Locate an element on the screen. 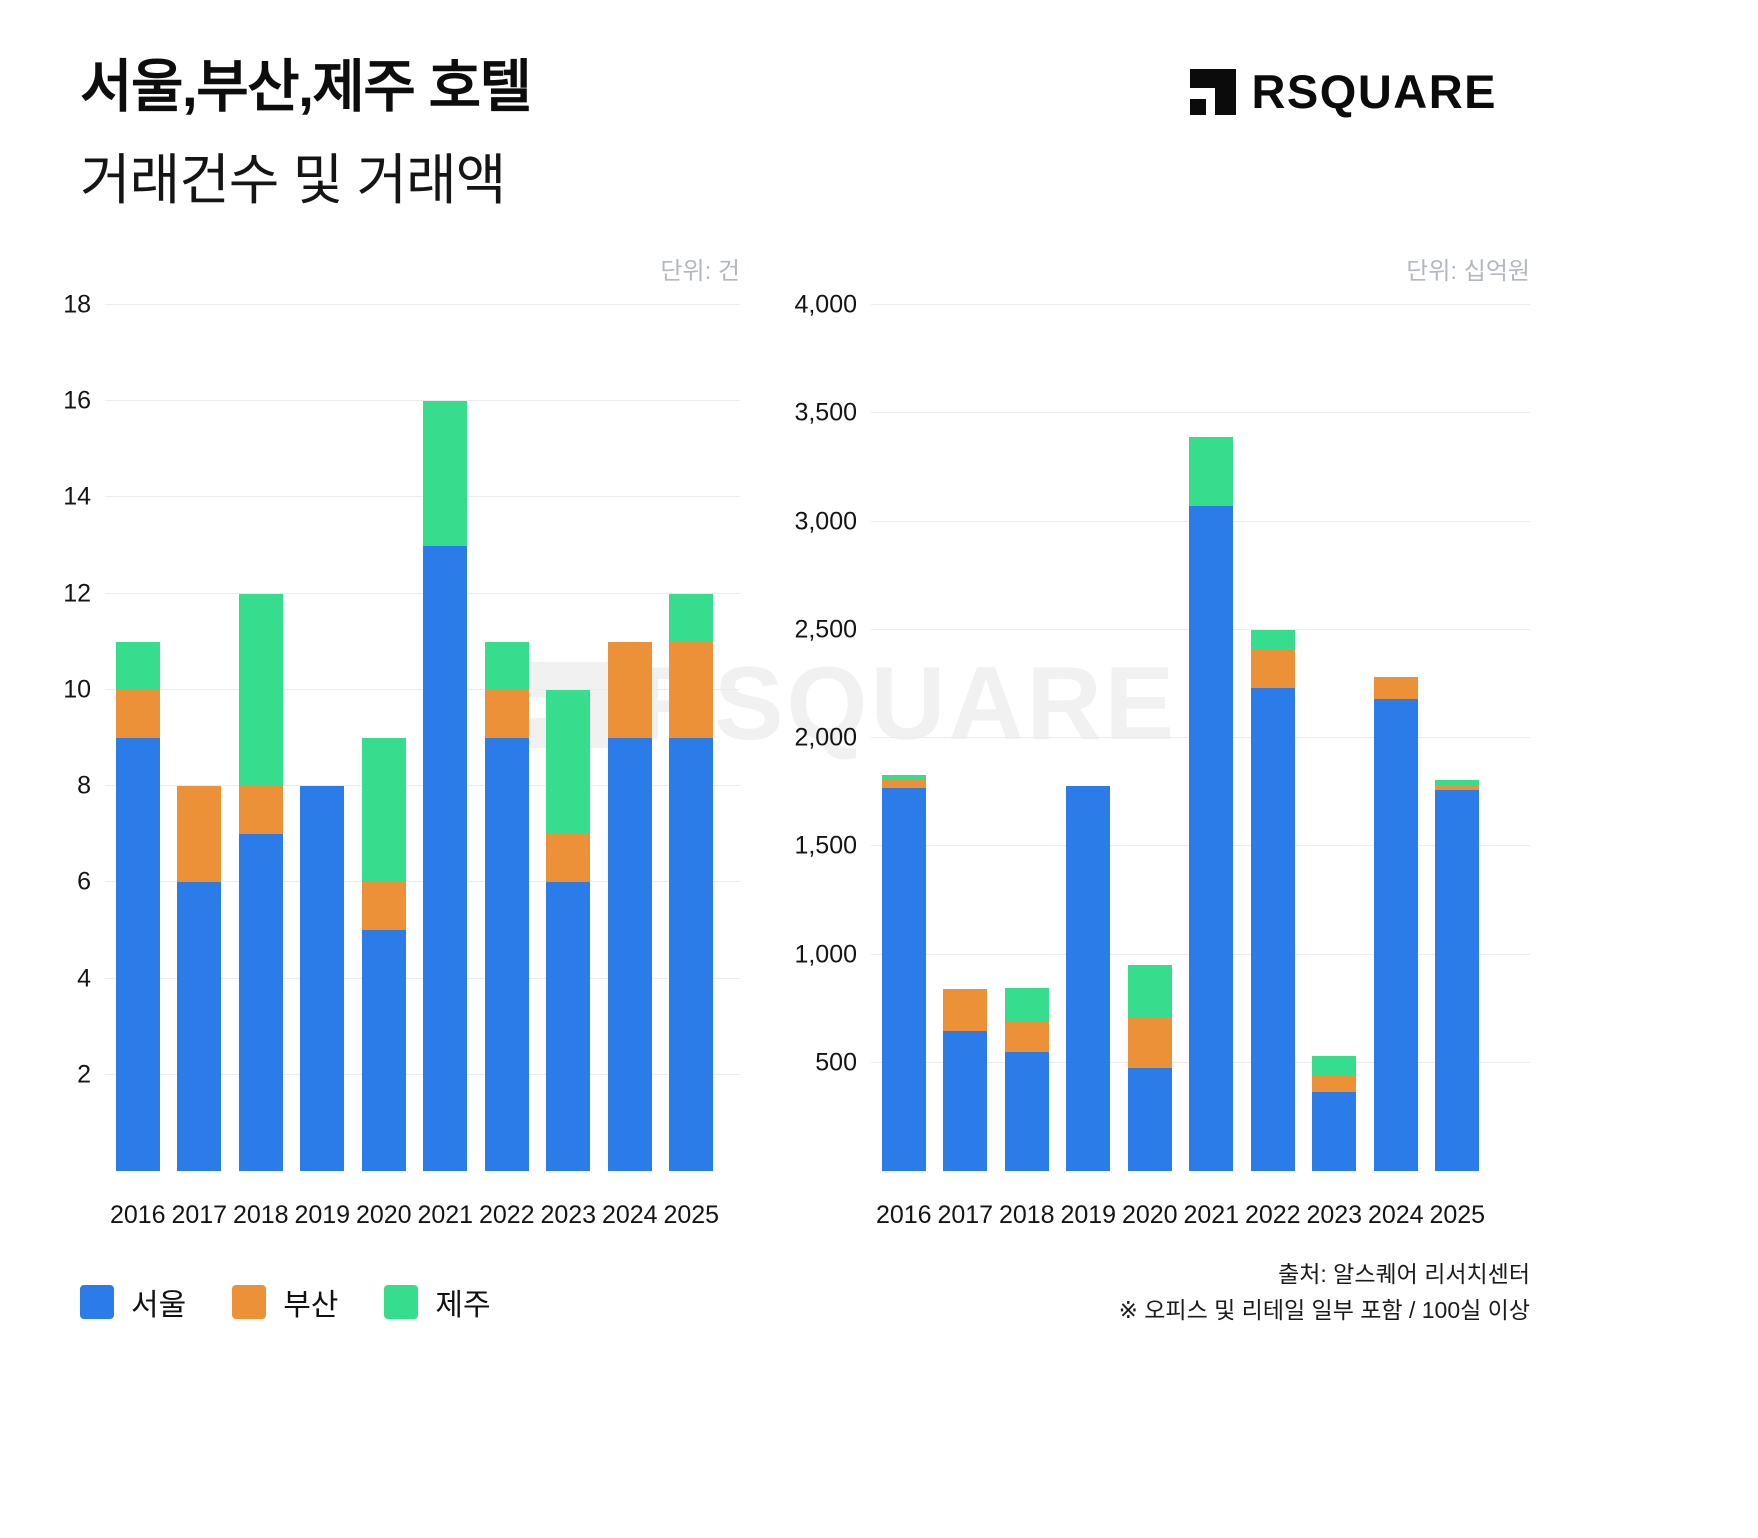 Image resolution: width=1758 pixels, height=1538 pixels. bar-column-2025 is located at coordinates (692, 738).